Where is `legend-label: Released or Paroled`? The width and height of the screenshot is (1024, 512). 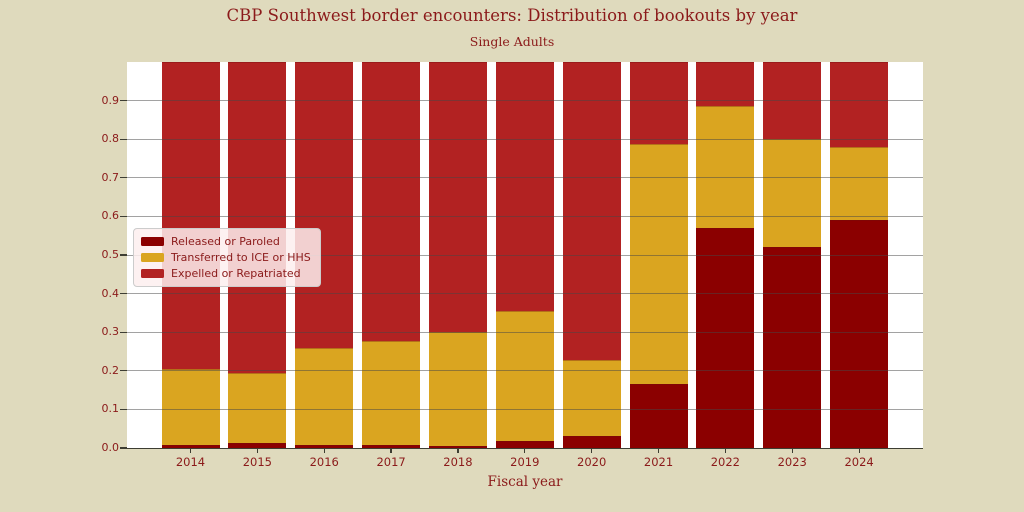
legend-label: Released or Paroled is located at coordinates (225, 241).